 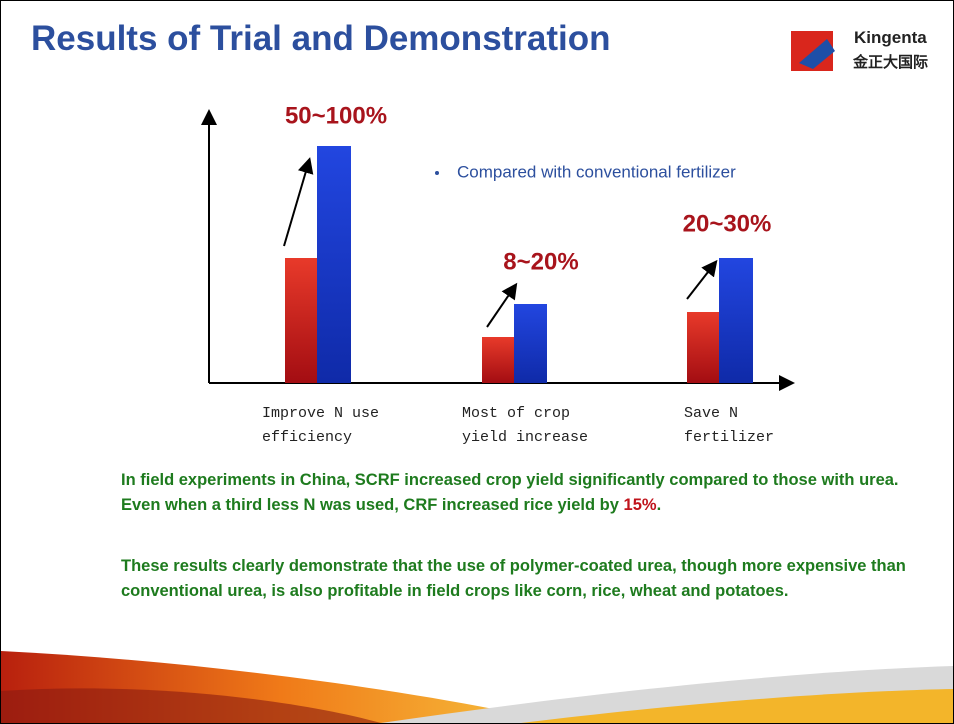 I want to click on logo-icon-accent, so click(x=817, y=54).